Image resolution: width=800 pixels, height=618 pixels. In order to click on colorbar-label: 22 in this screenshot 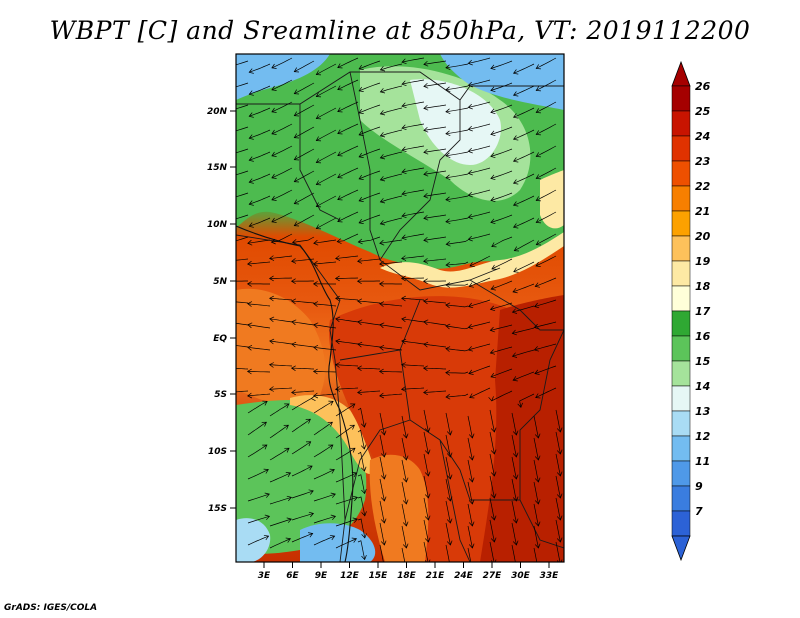, I will do `click(703, 186)`.